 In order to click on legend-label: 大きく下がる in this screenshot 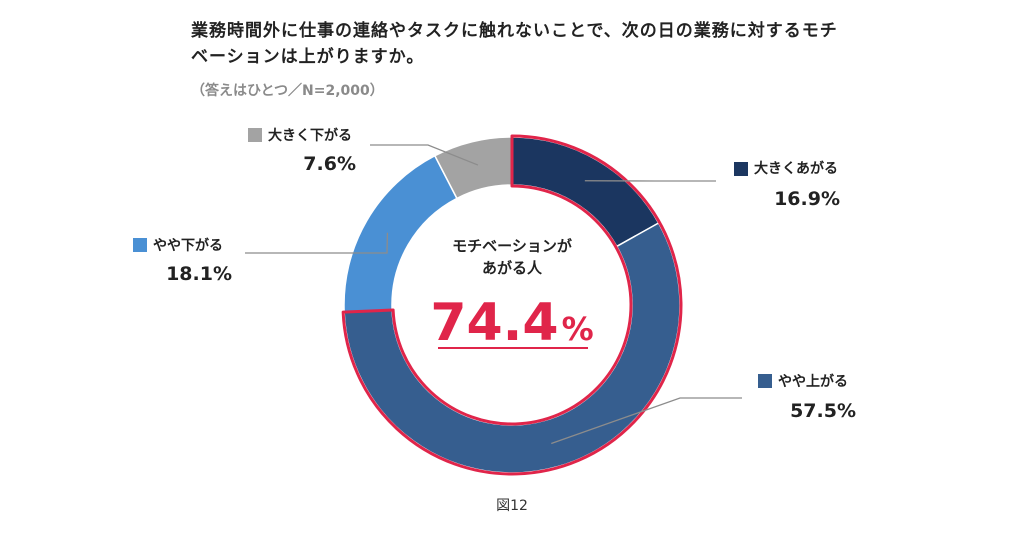, I will do `click(310, 135)`.